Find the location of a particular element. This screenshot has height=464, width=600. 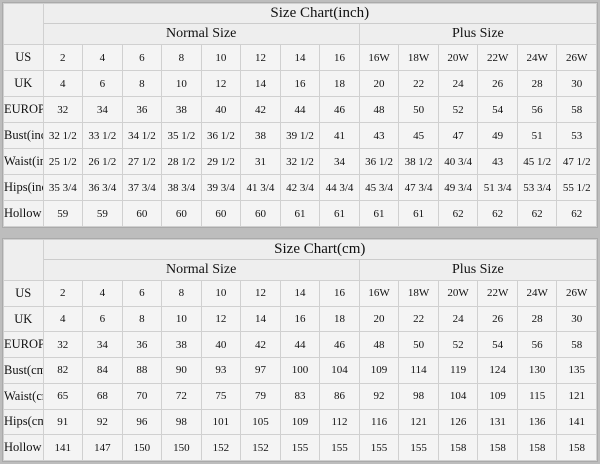

table-row: UK 4 6 8 10 12 14 16 18 20 22 24 26 28 30 is located at coordinates (300, 83).